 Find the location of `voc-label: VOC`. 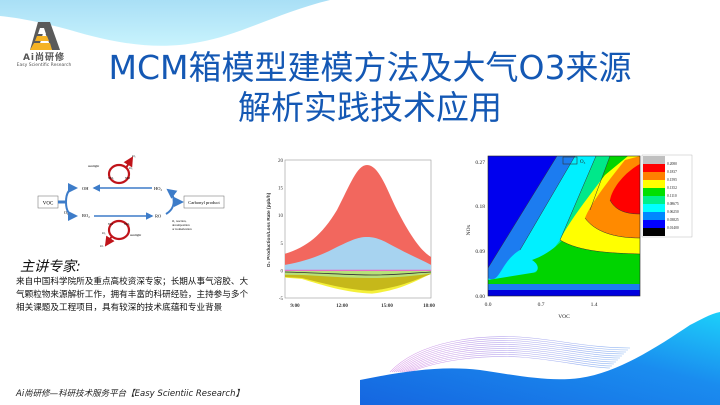

voc-label: VOC is located at coordinates (48, 204).